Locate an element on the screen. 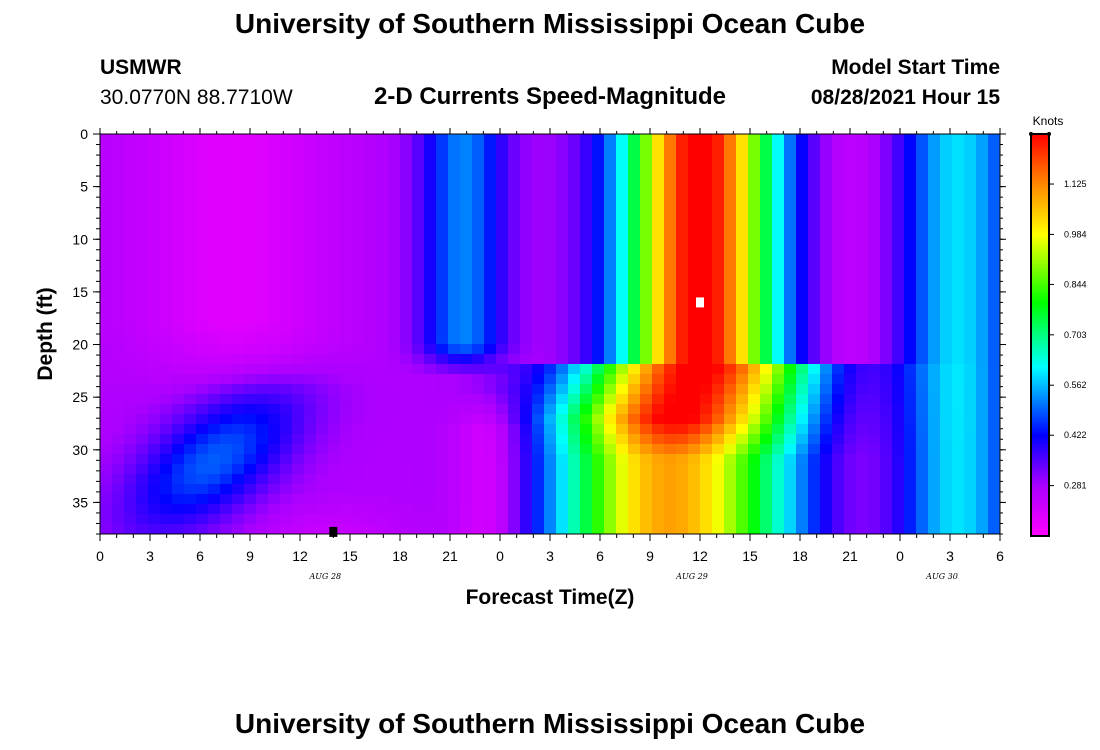  x-tick-label: 15 is located at coordinates (350, 556).